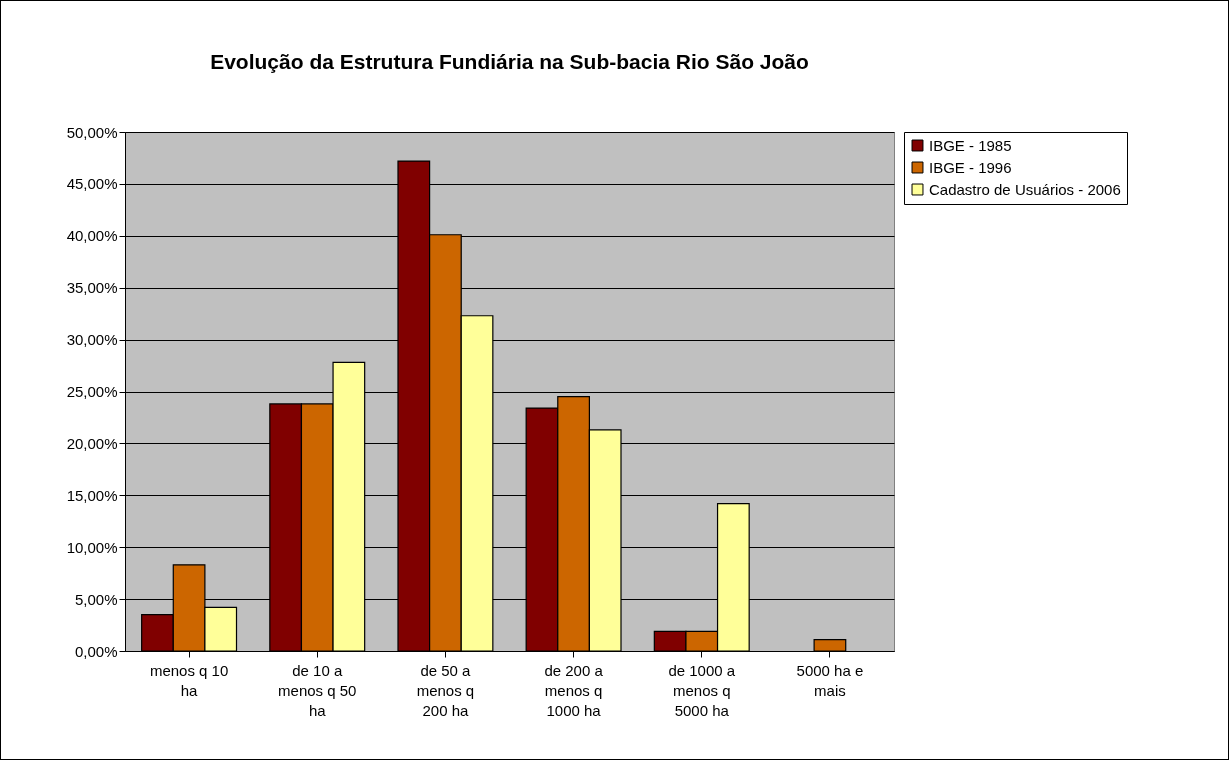  Describe the element at coordinates (445, 690) in the screenshot. I see `x-tick-label: de 50 a menos q 200 ha` at that location.